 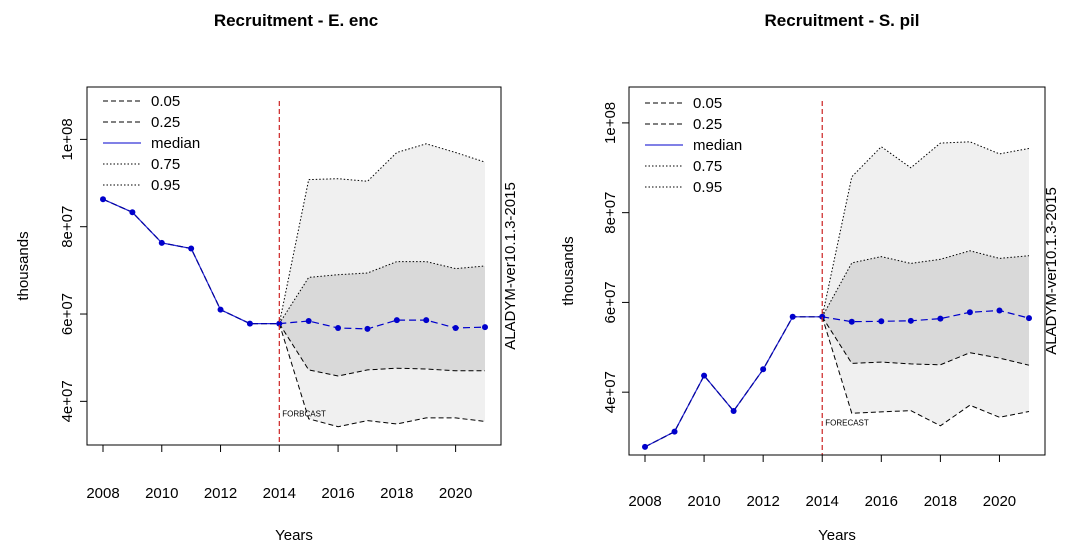 What do you see at coordinates (925, 229) in the screenshot?
I see `s-pil-line-q95` at bounding box center [925, 229].